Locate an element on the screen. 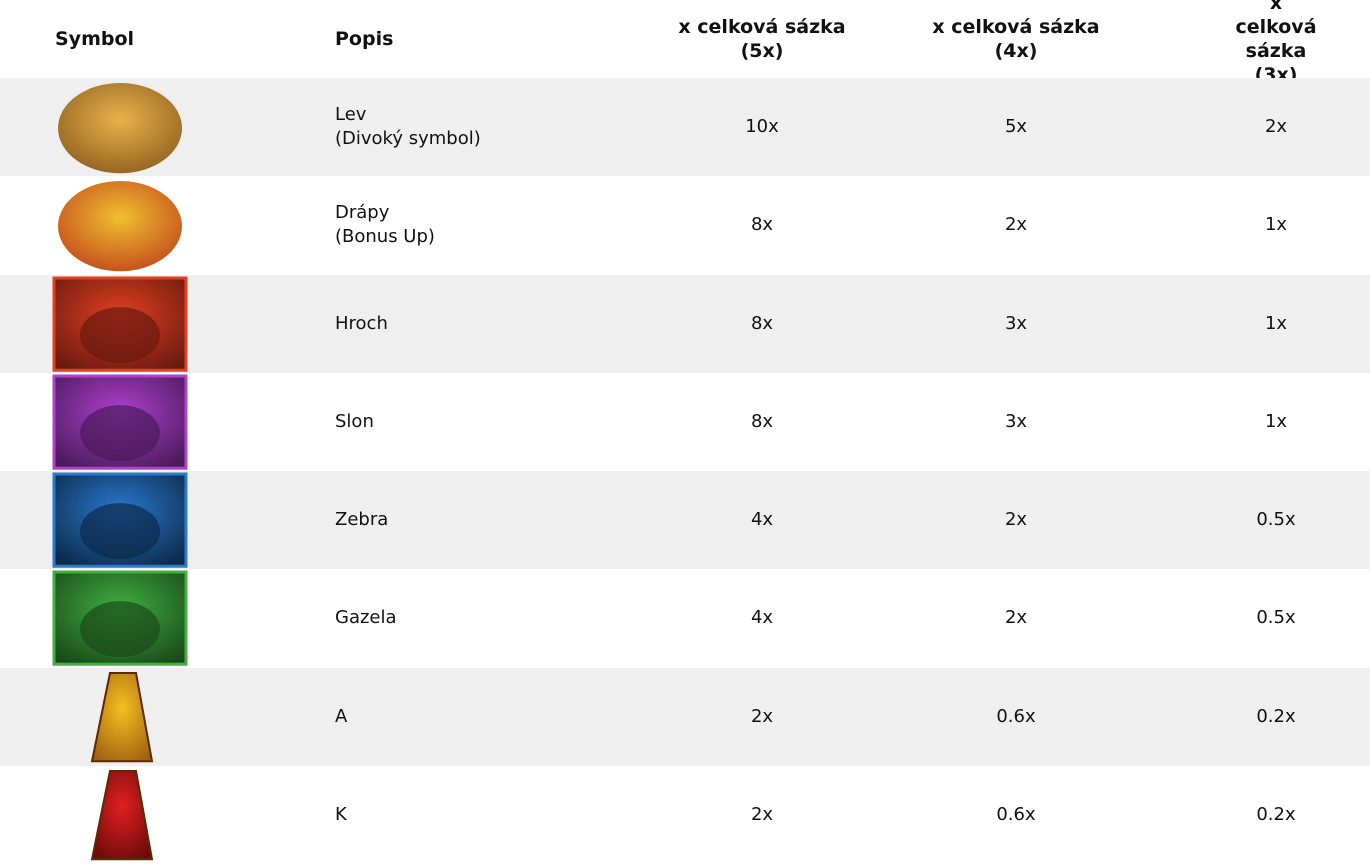 The width and height of the screenshot is (1370, 864). description-cell: Lev (Divoký symbol) is located at coordinates (408, 127).